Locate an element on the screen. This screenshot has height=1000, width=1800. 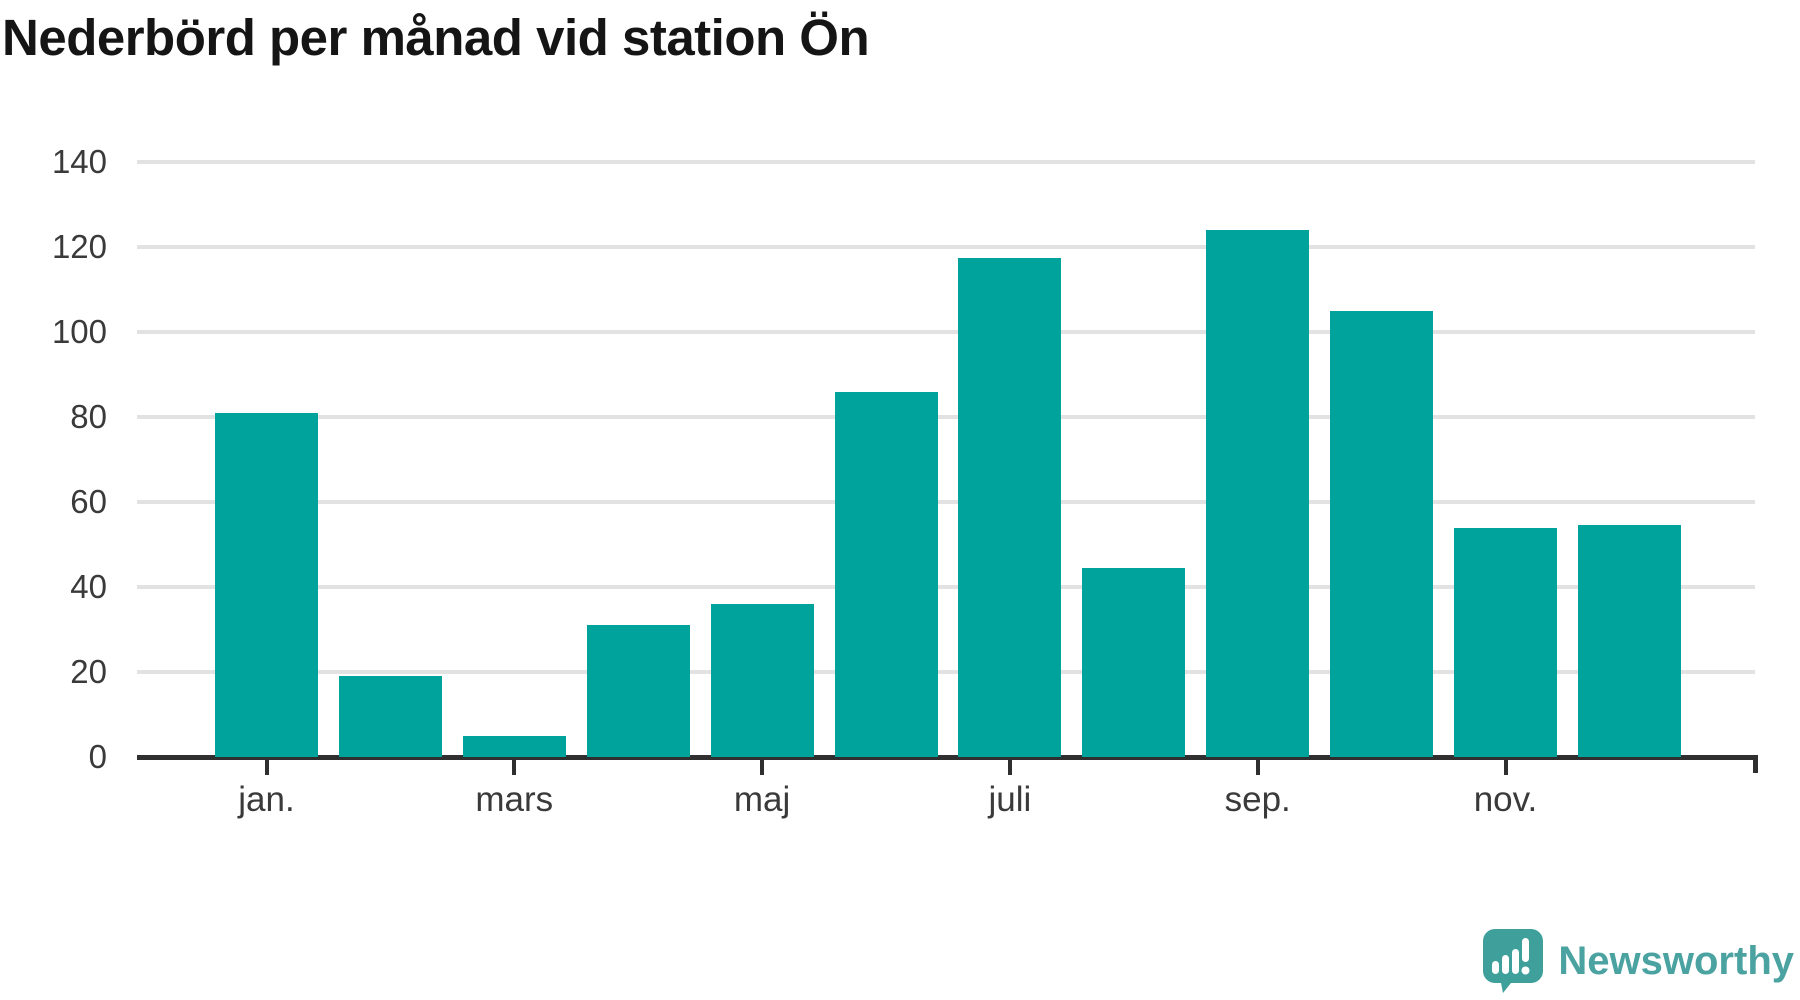
bar-dec. is located at coordinates (1629, 641).